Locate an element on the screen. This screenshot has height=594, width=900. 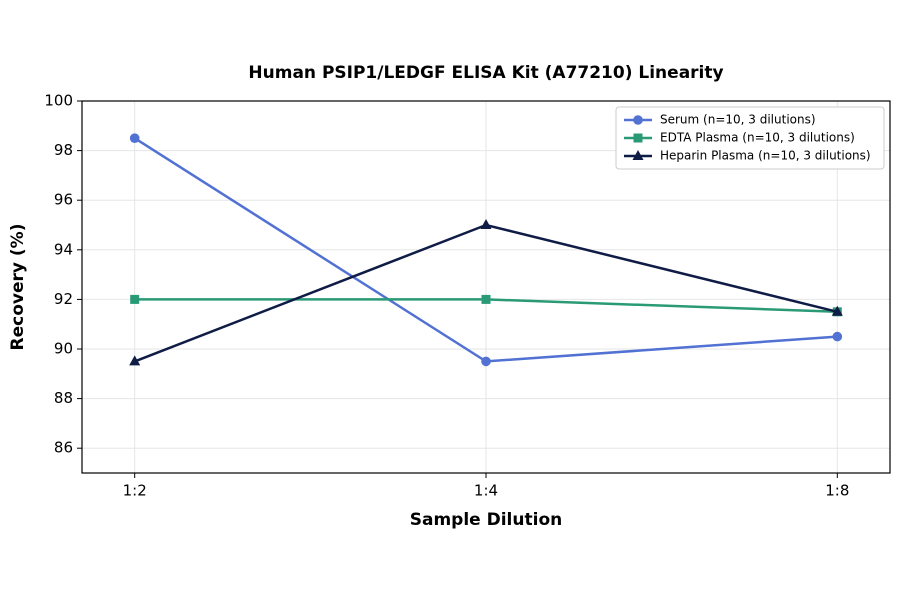
legend-label: EDTA Plasma (n=10, 3 dilutions) is located at coordinates (757, 138).